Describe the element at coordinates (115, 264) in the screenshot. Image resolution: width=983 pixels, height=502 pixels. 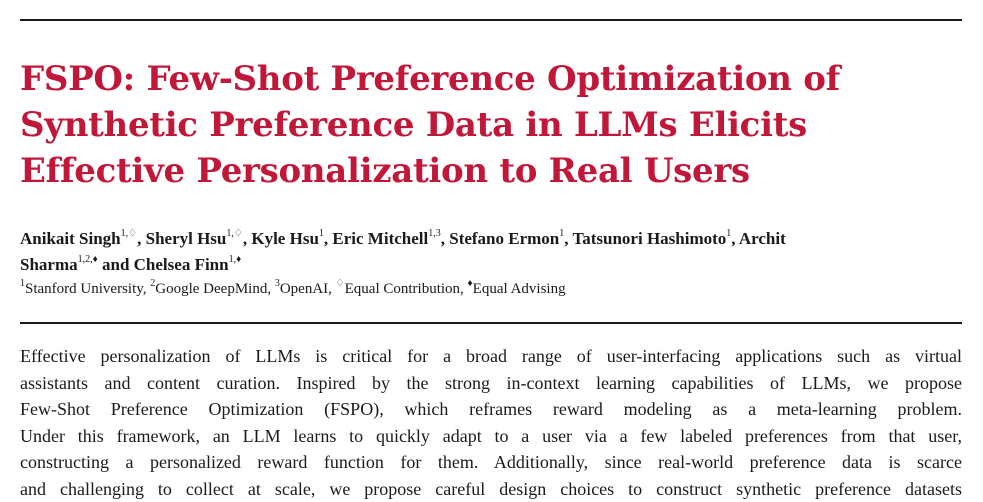
I see `author-connector: and` at that location.